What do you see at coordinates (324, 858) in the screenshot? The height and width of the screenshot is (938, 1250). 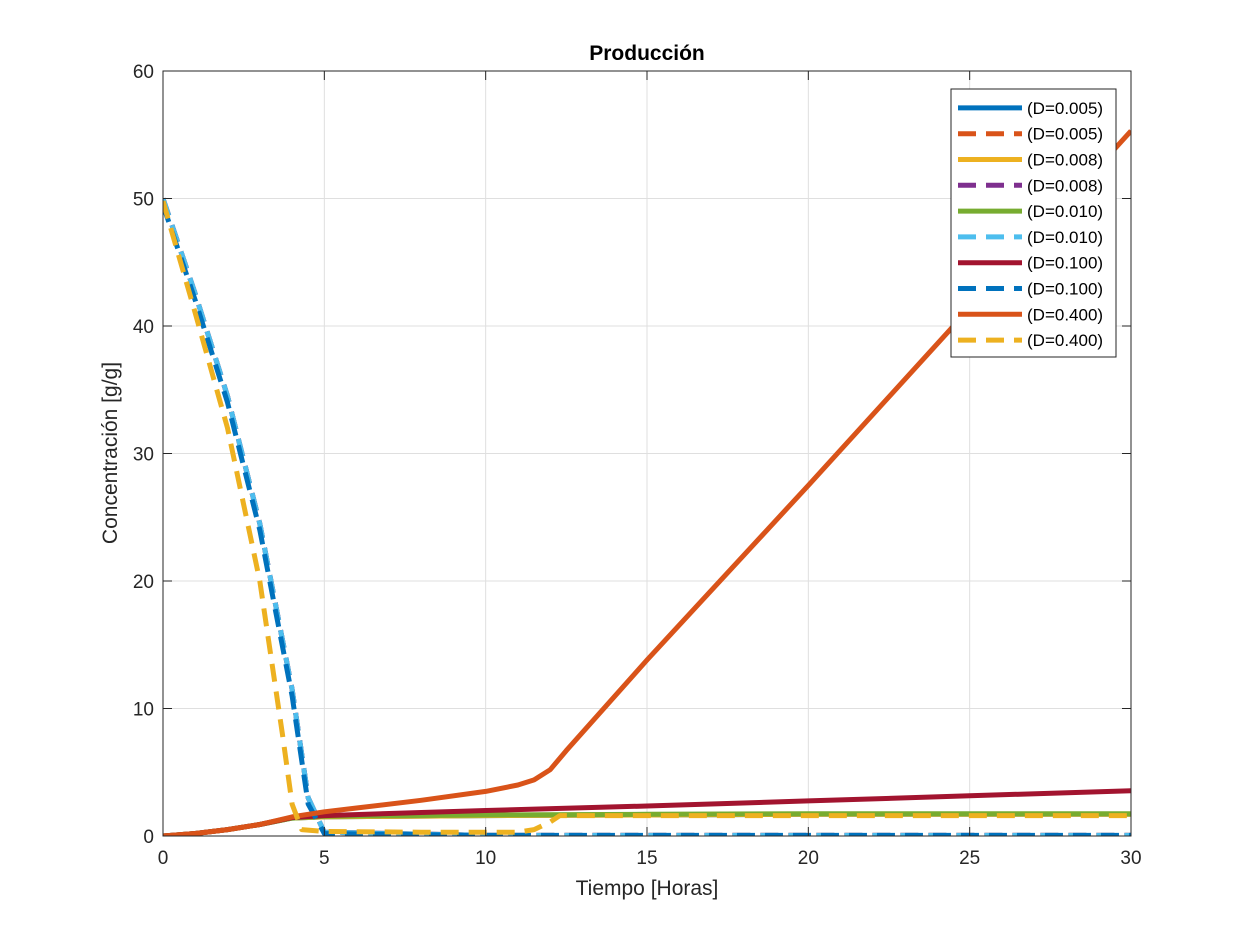 I see `x-tick-label: 5` at bounding box center [324, 858].